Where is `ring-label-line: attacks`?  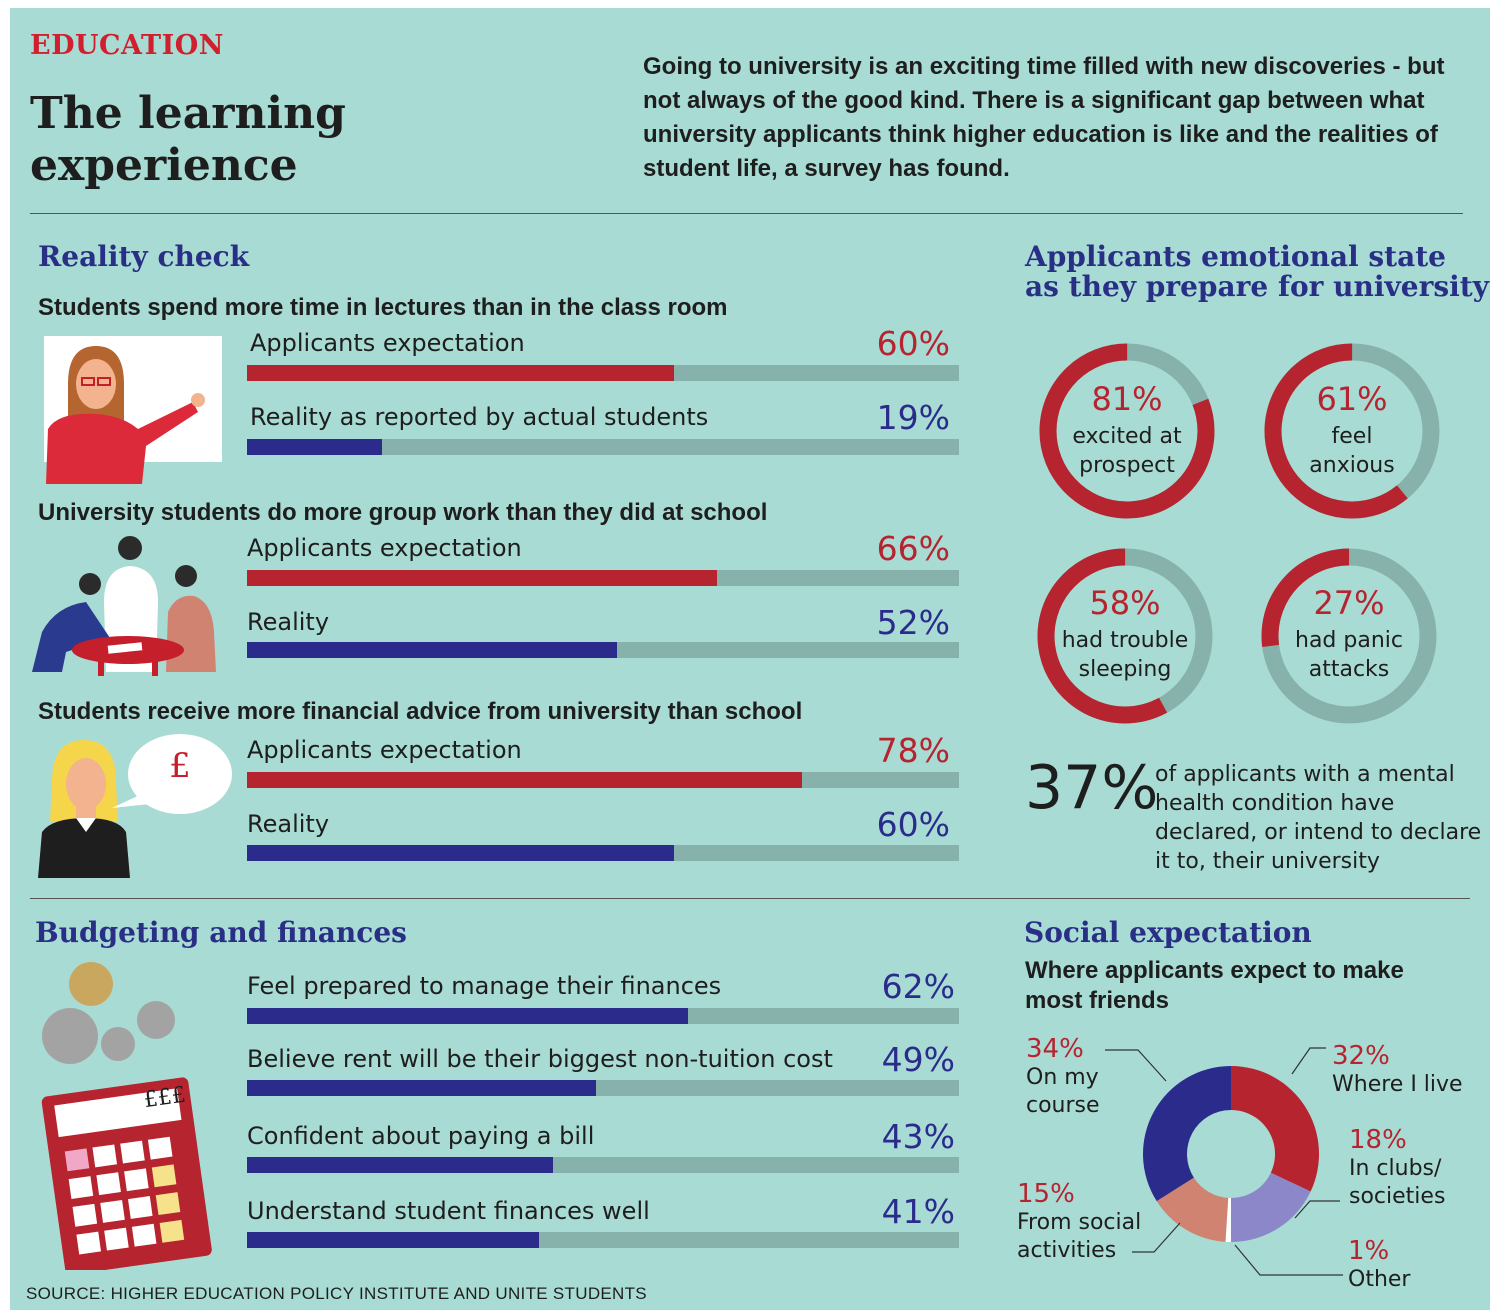
ring-label-line: attacks is located at coordinates (1349, 669).